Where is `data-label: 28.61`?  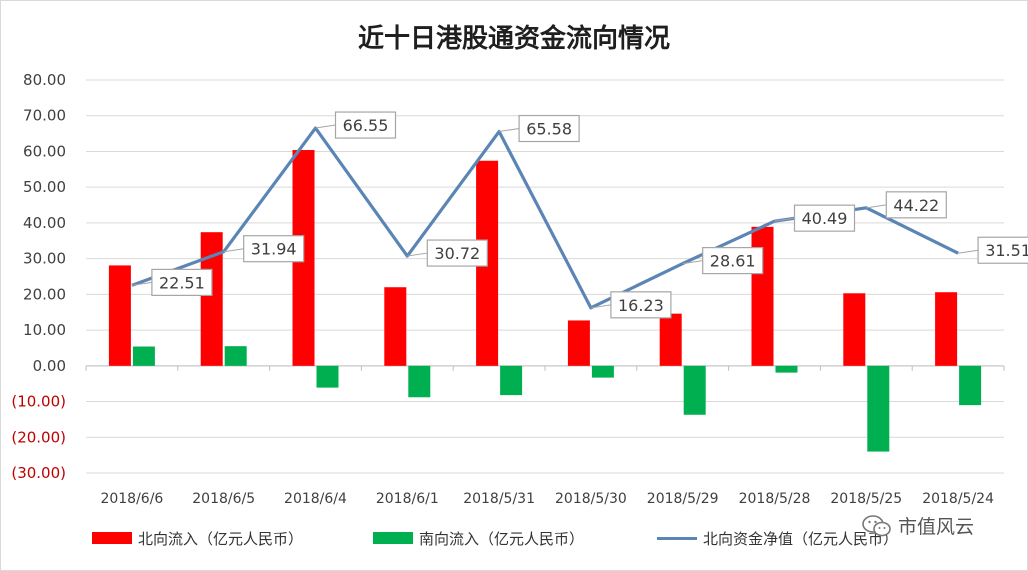 data-label: 28.61 is located at coordinates (733, 261).